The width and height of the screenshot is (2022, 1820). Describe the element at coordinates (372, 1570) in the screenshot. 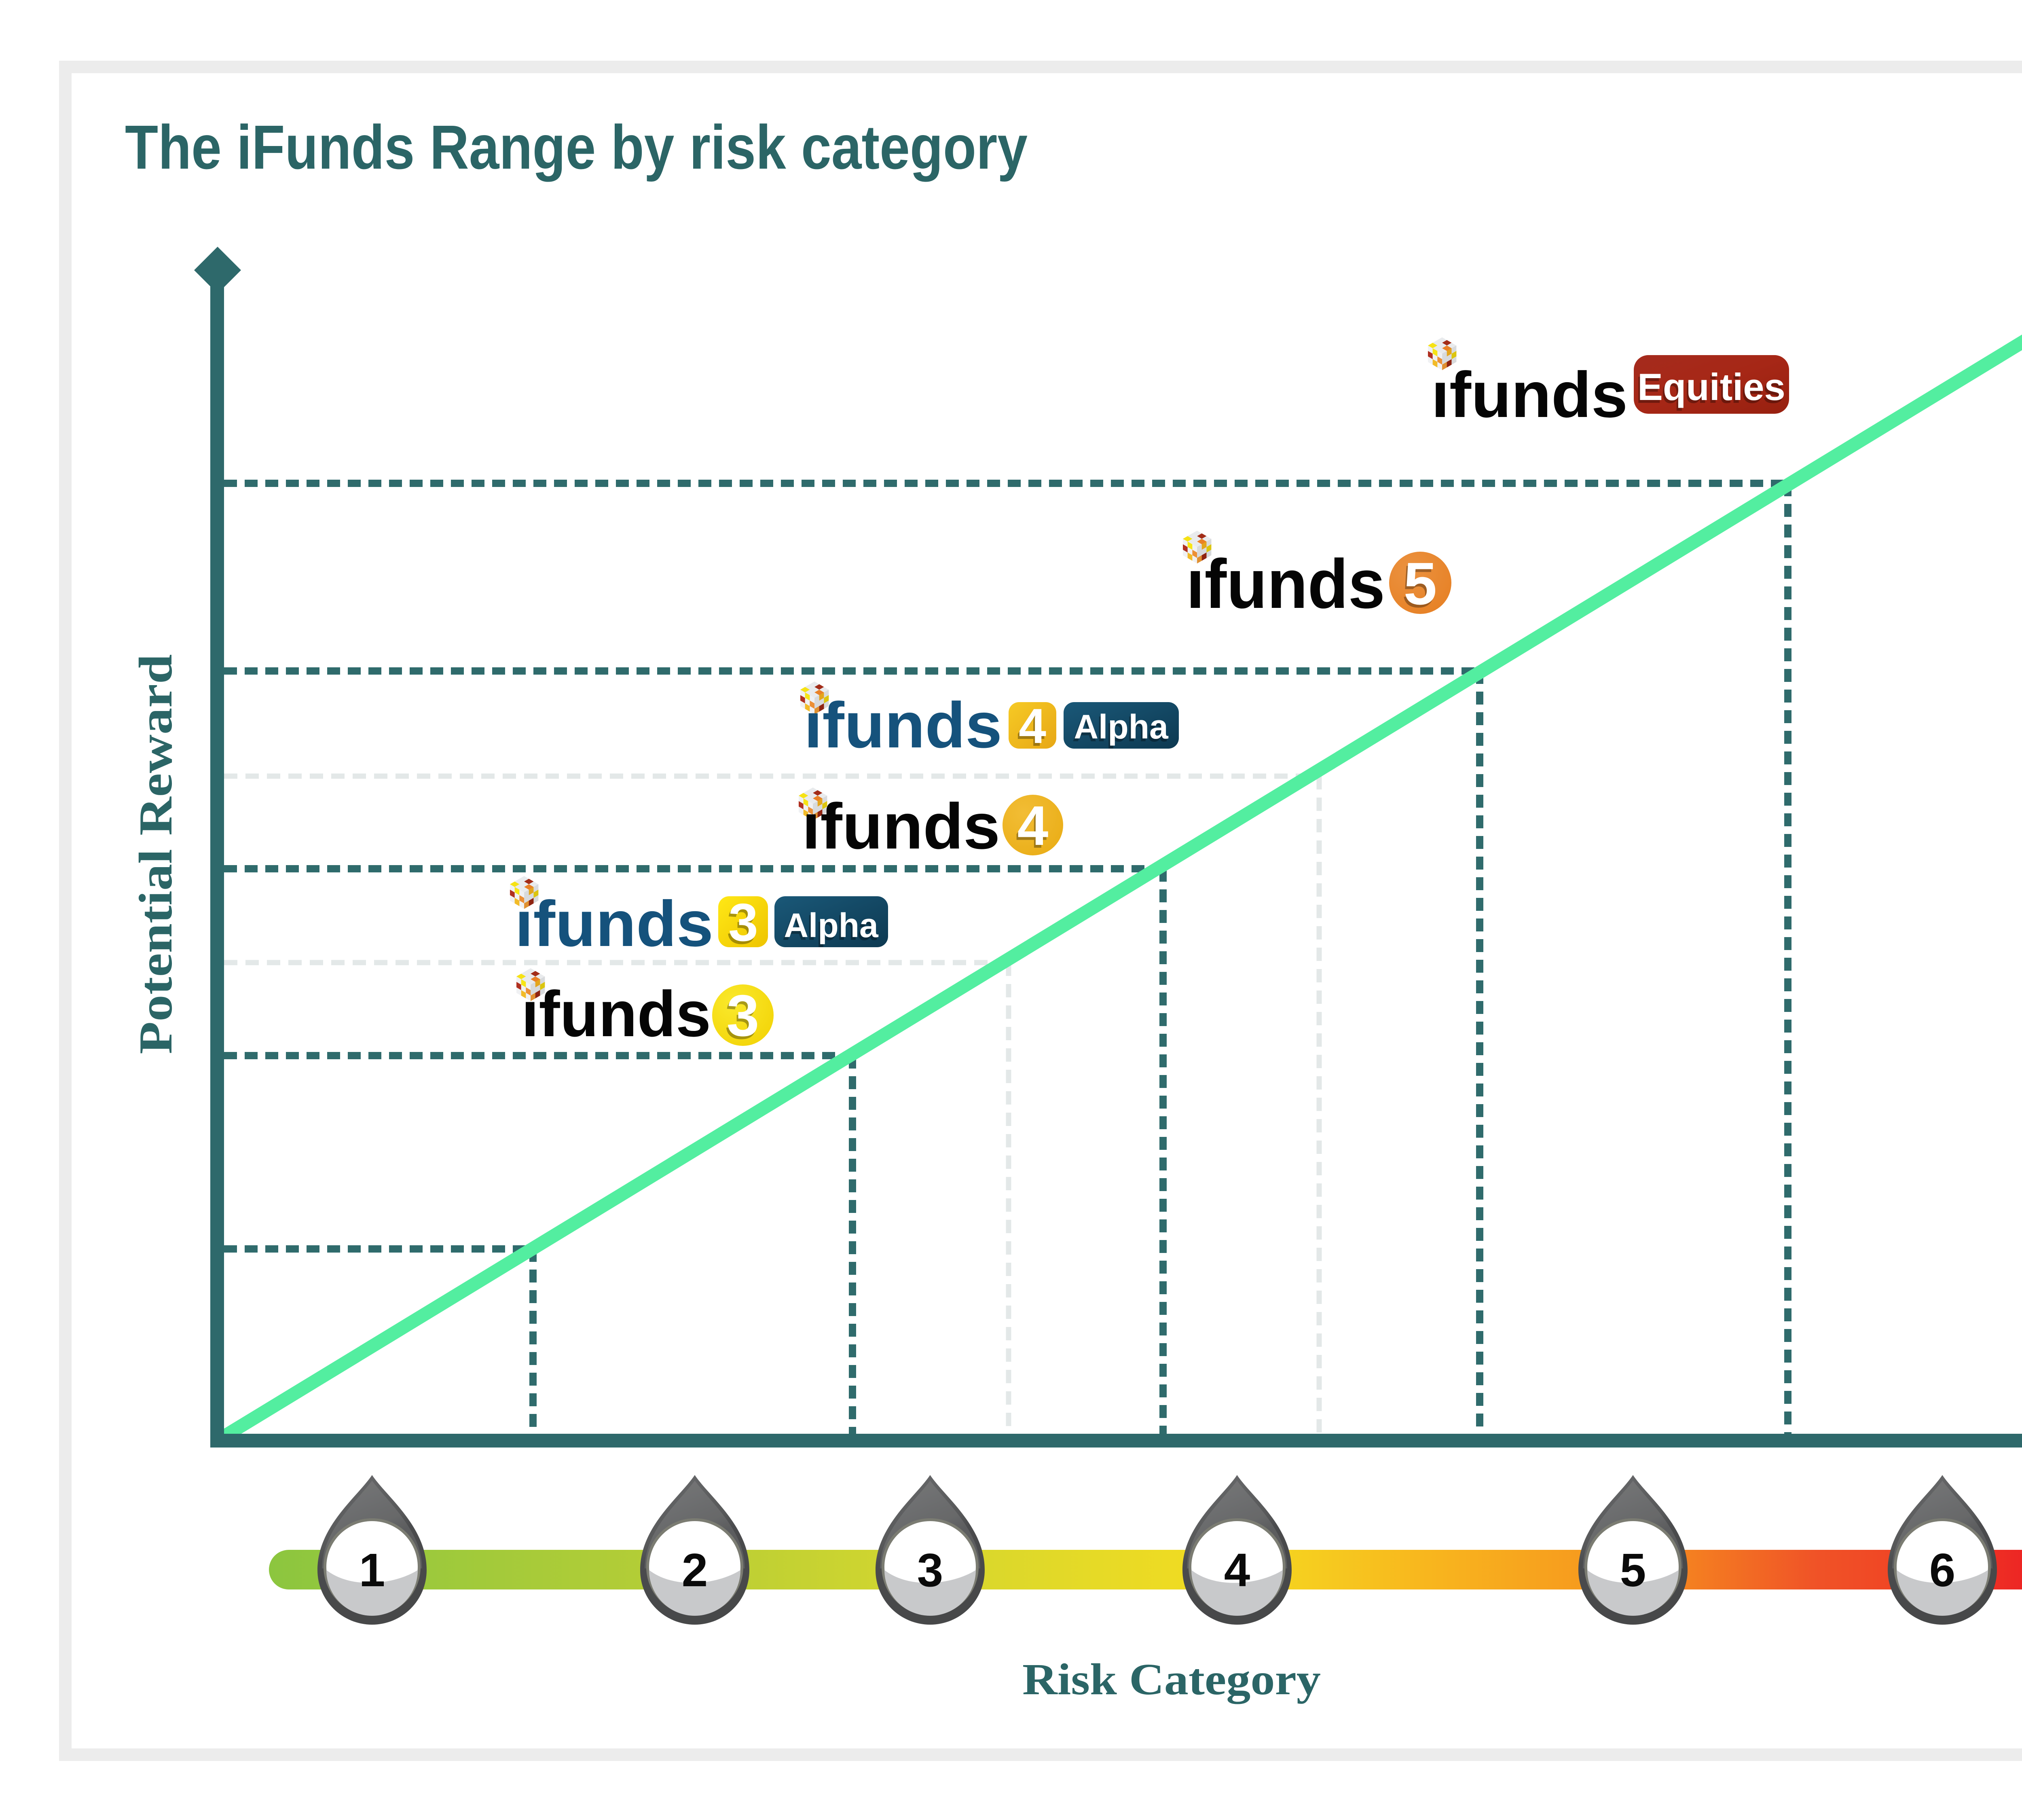

I see `svg-text: 1` at that location.